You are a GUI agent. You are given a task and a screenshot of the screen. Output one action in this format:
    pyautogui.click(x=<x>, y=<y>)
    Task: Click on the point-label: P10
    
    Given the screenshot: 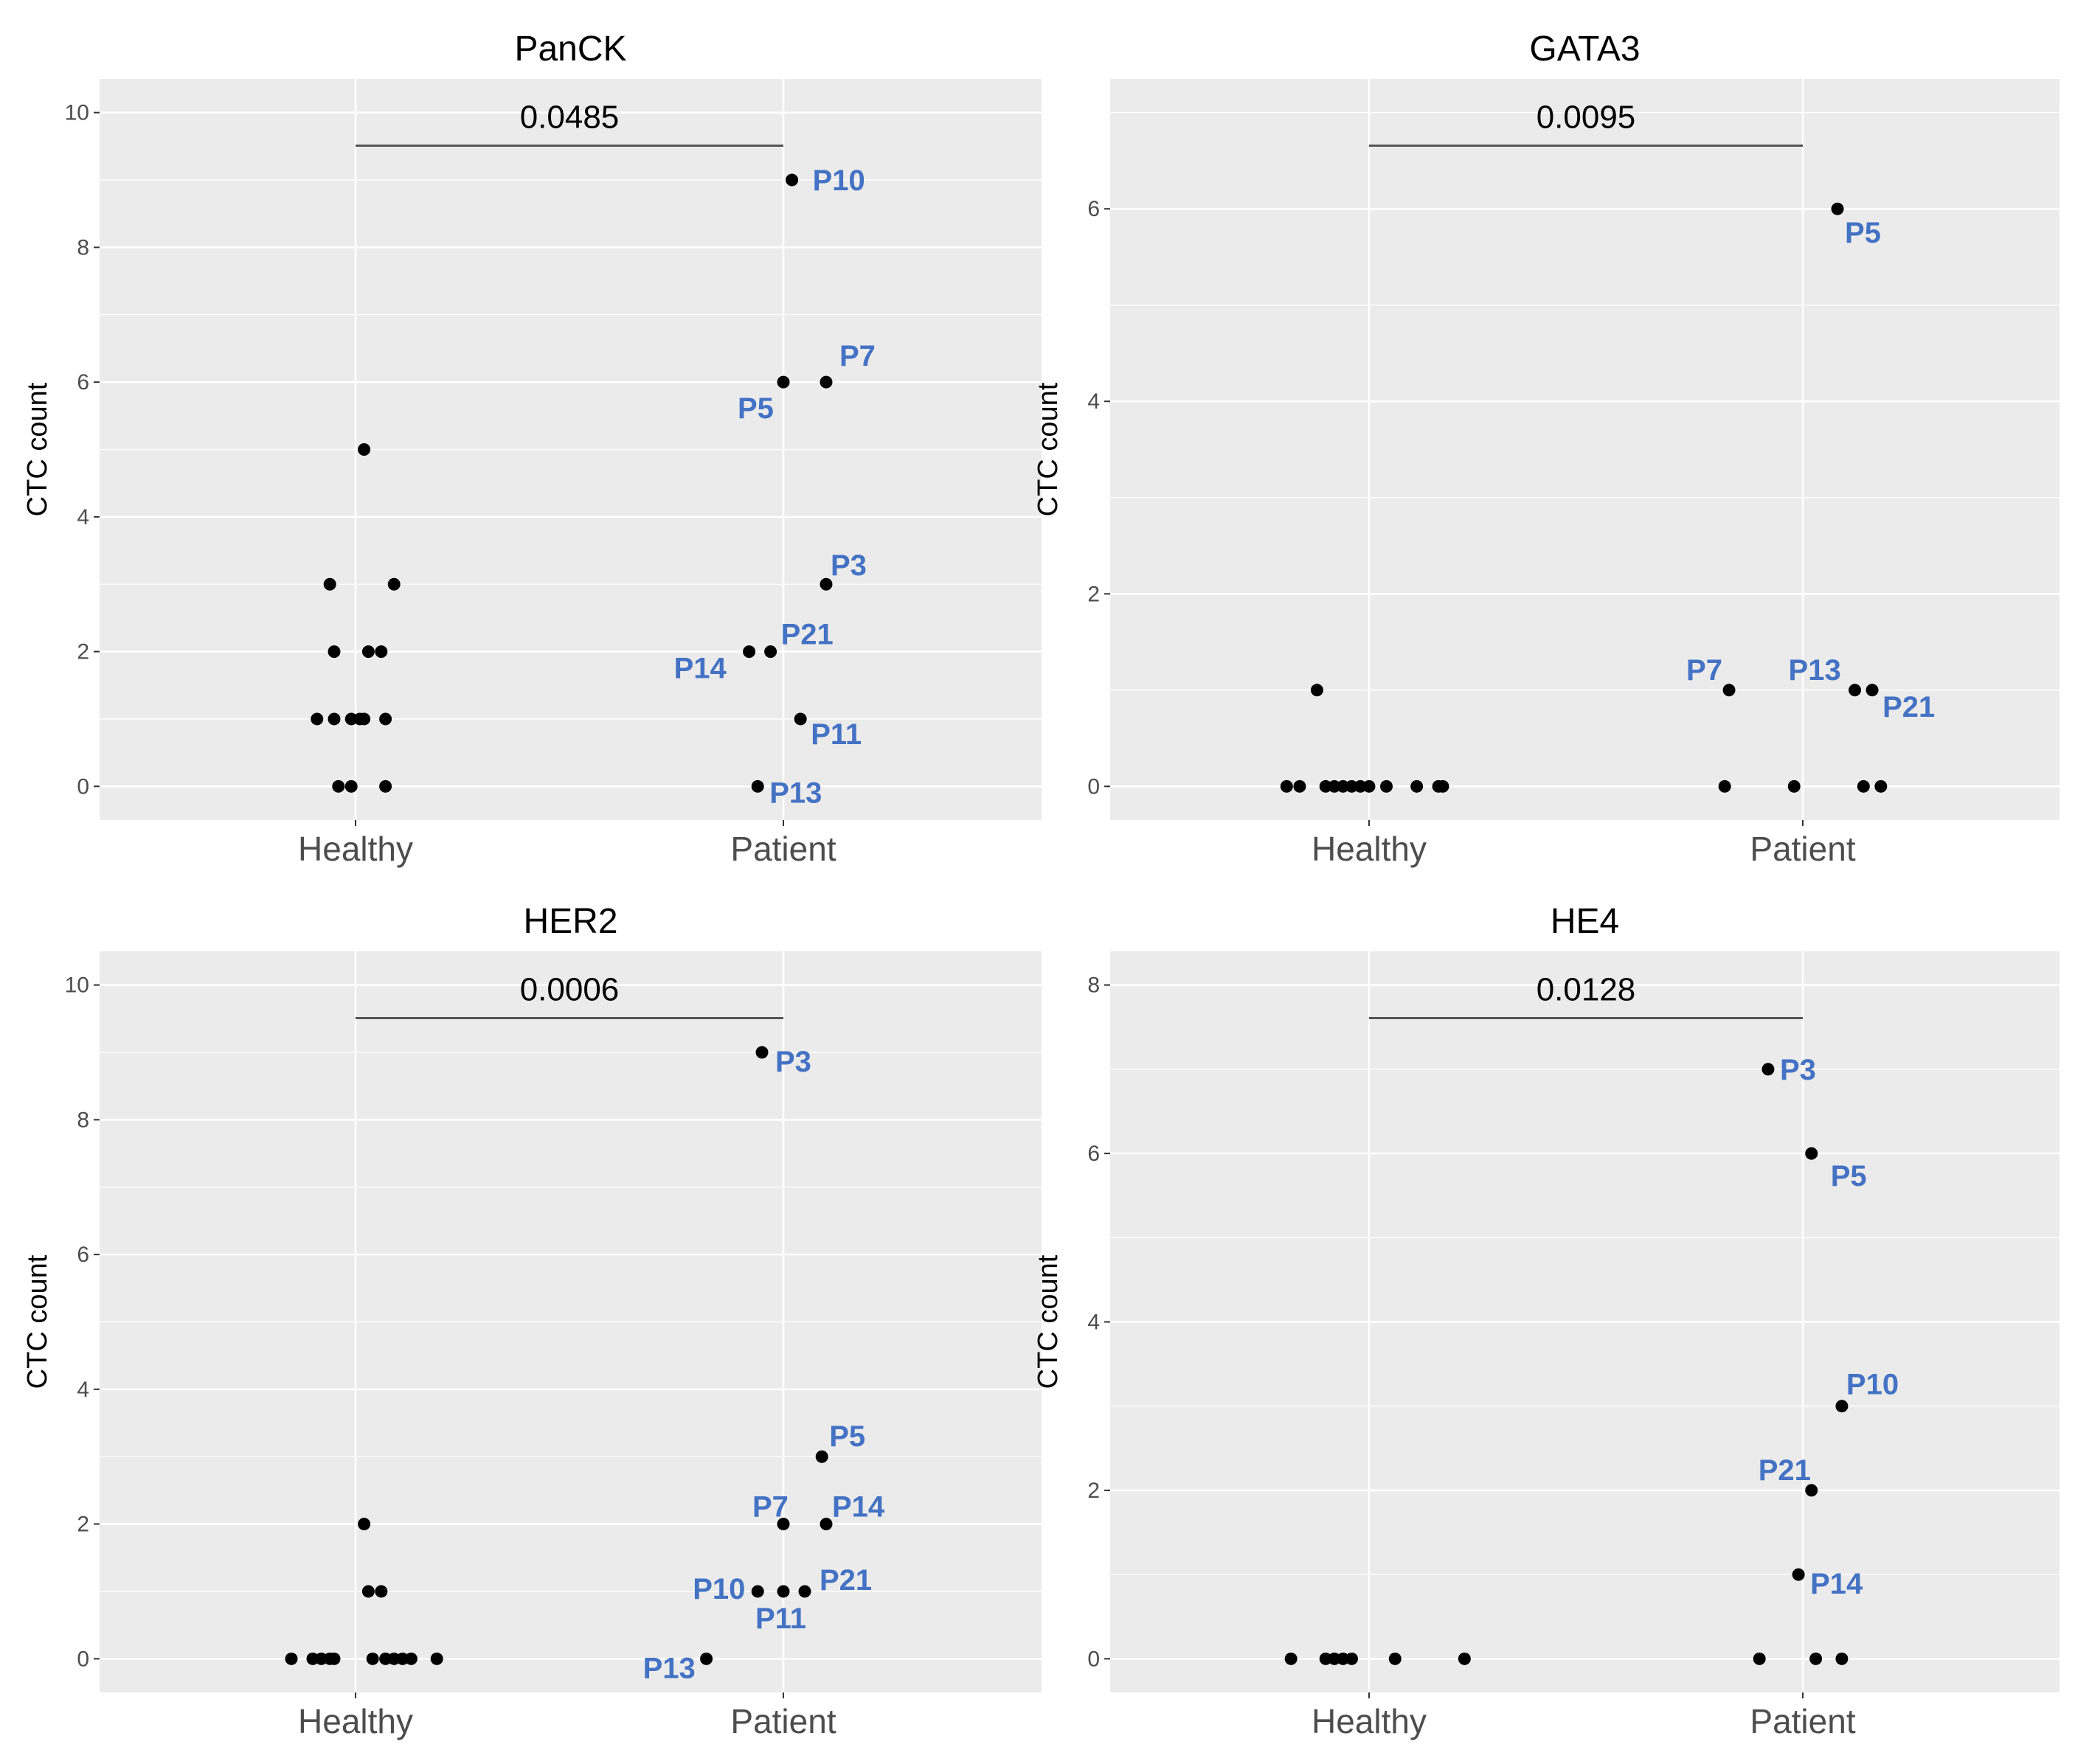 What is the action you would take?
    pyautogui.click(x=719, y=1589)
    